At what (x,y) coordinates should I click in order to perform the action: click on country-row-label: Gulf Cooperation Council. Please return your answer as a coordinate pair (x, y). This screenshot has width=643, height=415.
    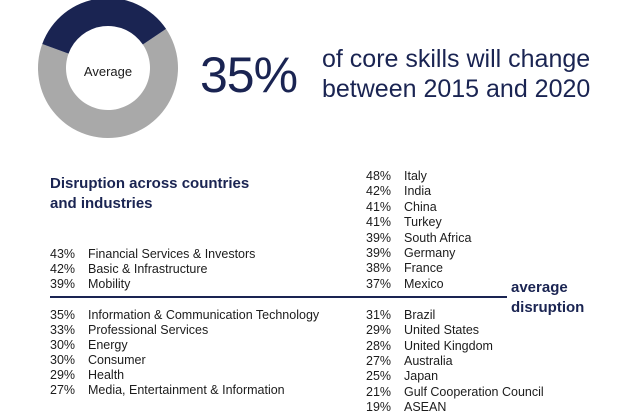
    Looking at the image, I should click on (474, 391).